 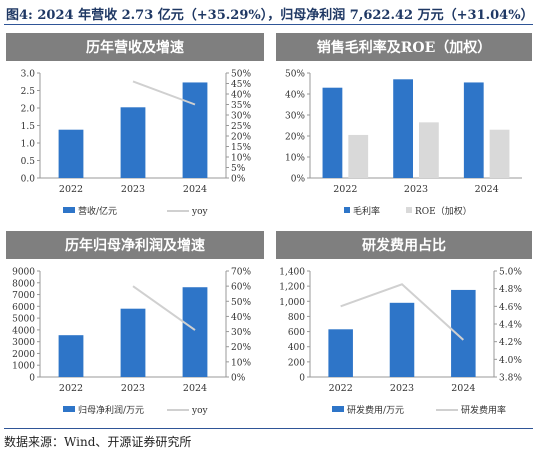 I want to click on y-tick-label-left: 40%, so click(x=295, y=96).